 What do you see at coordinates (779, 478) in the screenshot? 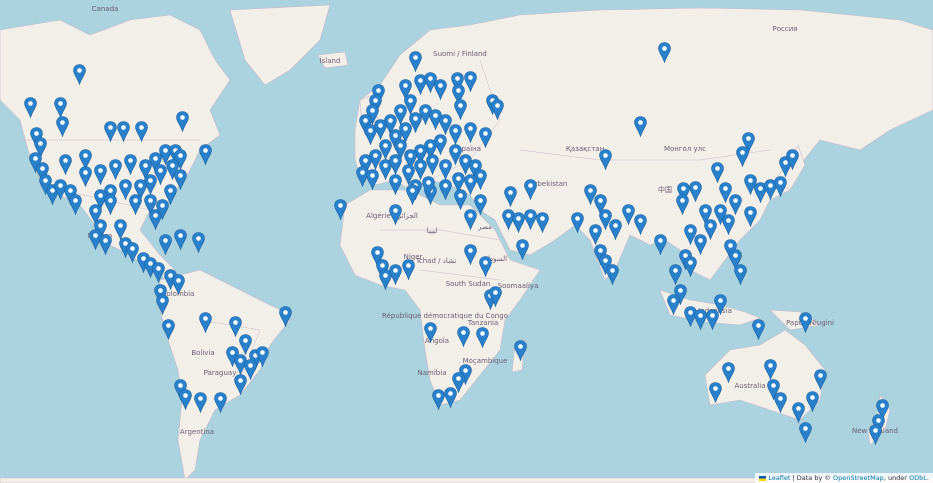
I see `leaflet-link: Leaflet` at bounding box center [779, 478].